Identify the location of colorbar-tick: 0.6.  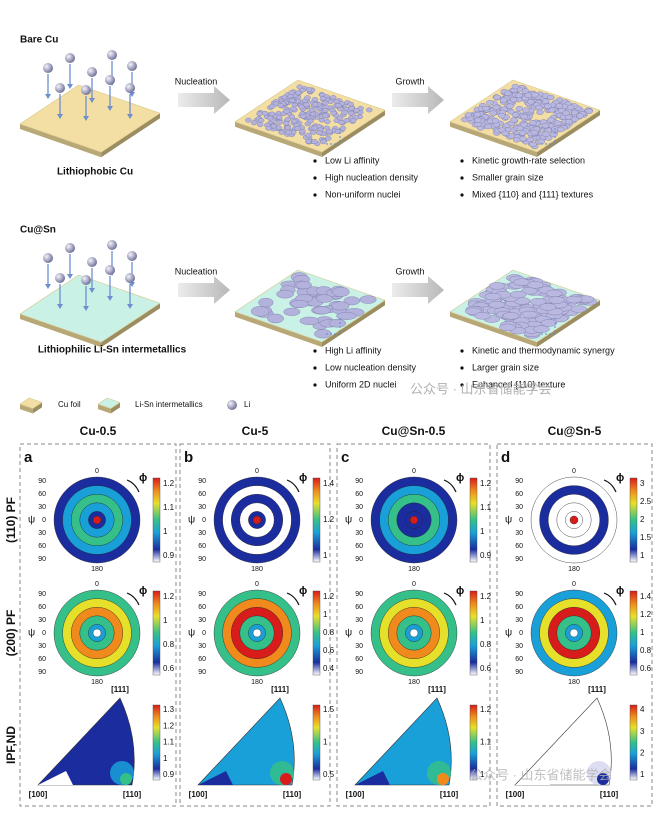
(329, 650).